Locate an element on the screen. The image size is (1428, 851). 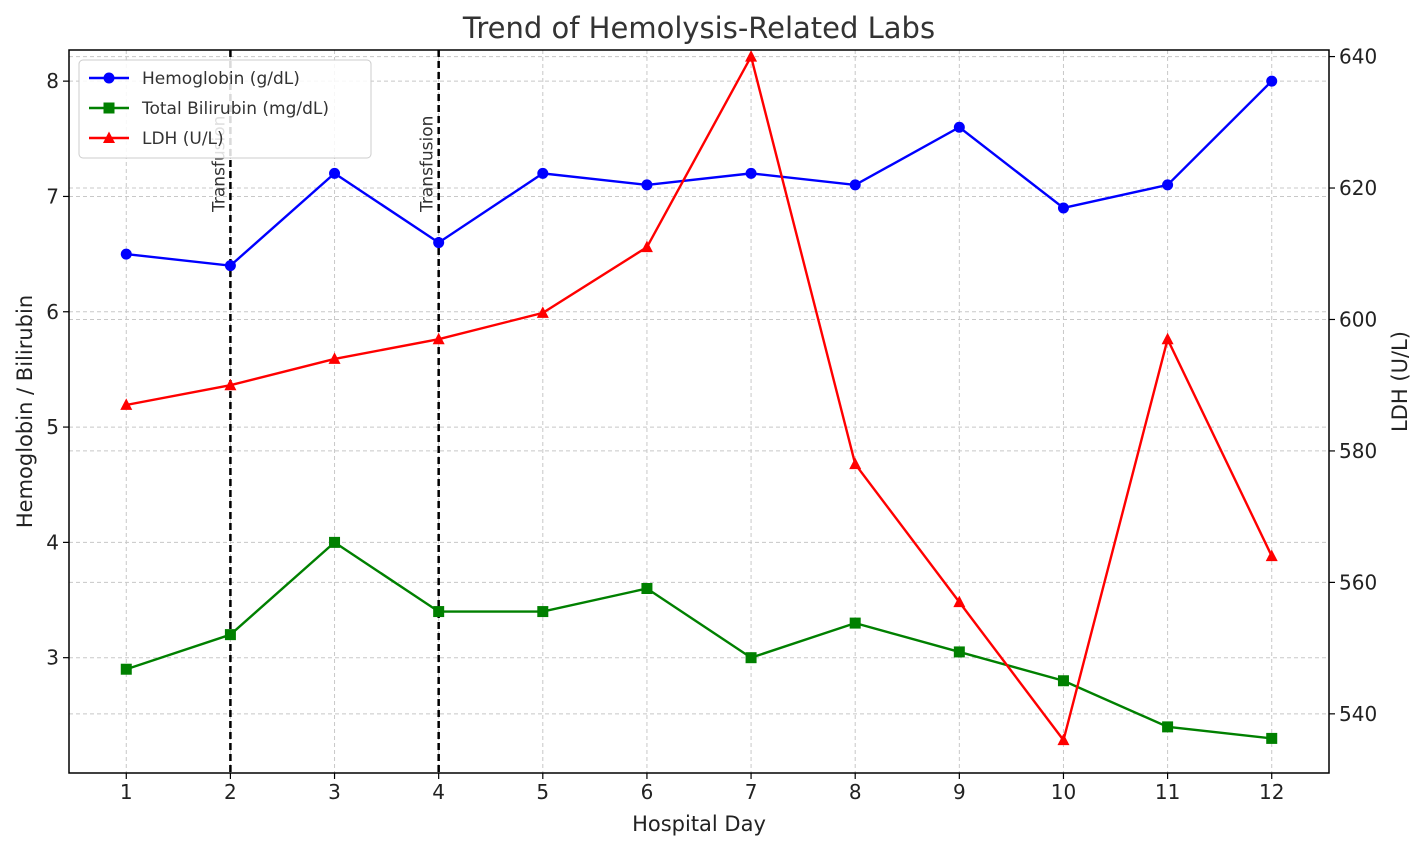
y-left-tick-label: 4 is located at coordinates (52, 542).